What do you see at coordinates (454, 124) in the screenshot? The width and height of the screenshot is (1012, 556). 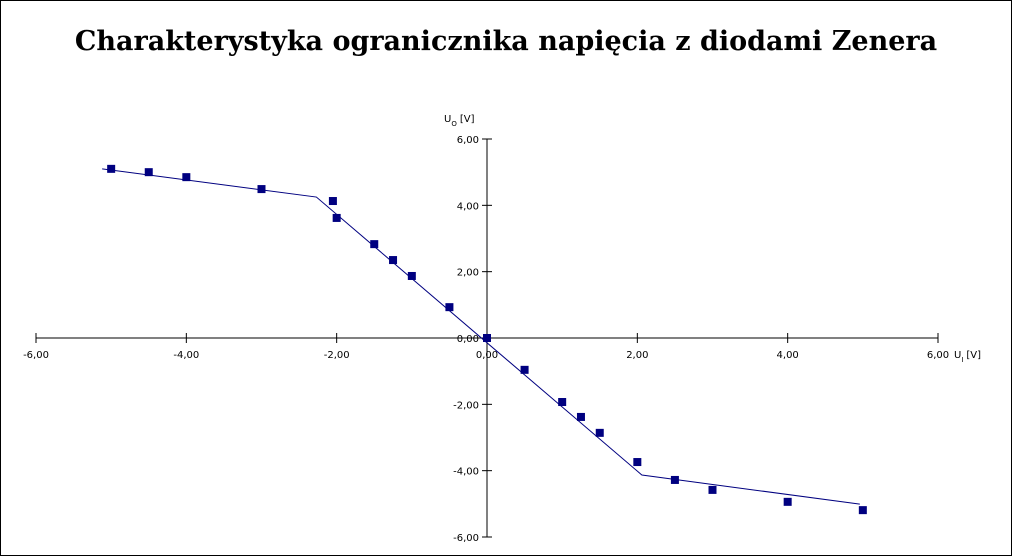 I see `y-label-subscript: O` at bounding box center [454, 124].